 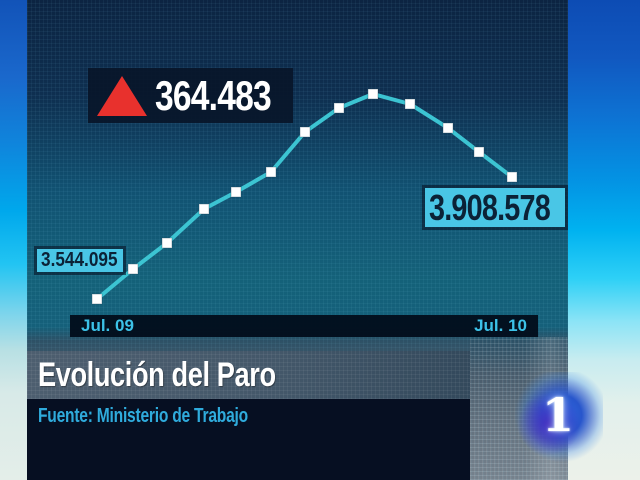 What do you see at coordinates (107, 325) in the screenshot?
I see `x-axis-start-tick: Jul. 09` at bounding box center [107, 325].